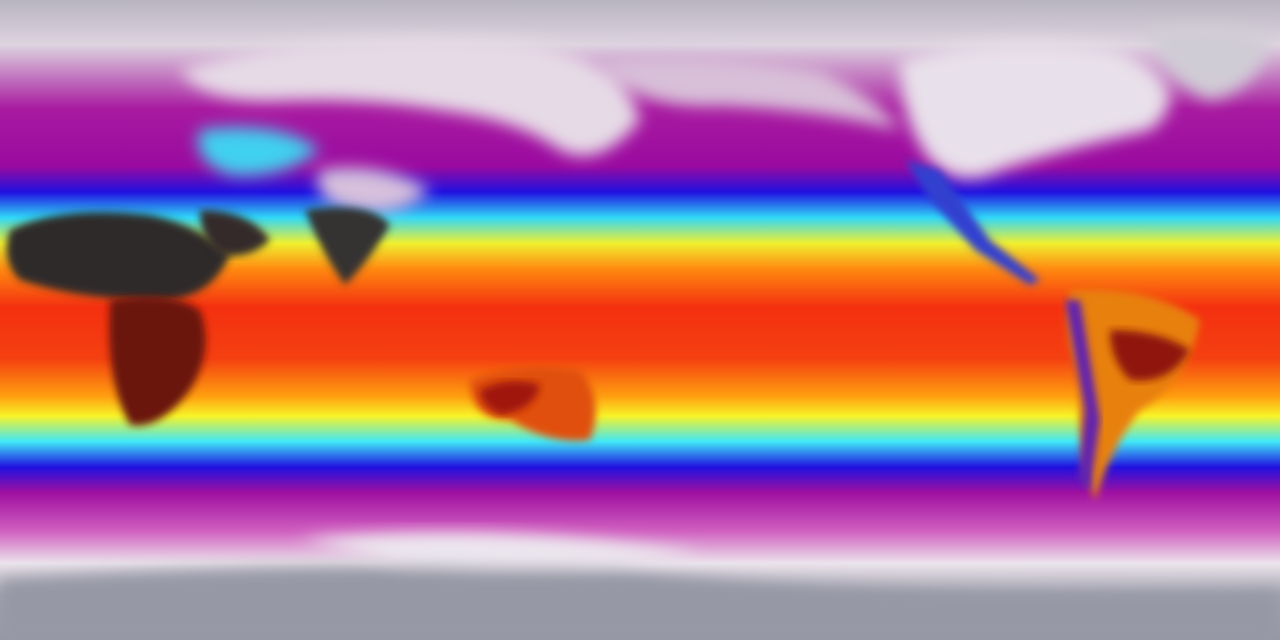 The width and height of the screenshot is (1280, 640). What do you see at coordinates (410, 97) in the screenshot?
I see `eurasia-cold` at bounding box center [410, 97].